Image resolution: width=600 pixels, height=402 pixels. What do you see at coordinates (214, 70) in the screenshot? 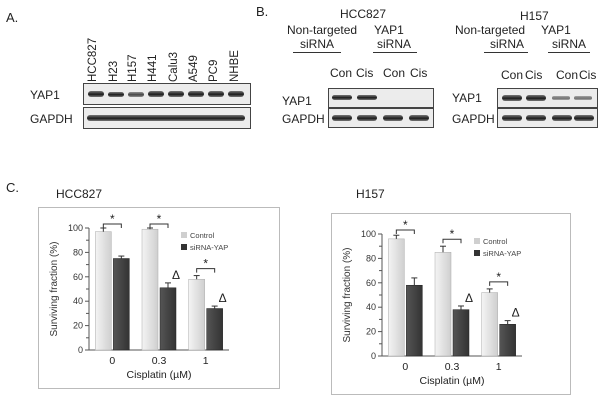
I see `lane-label-a: PC9` at bounding box center [214, 70].